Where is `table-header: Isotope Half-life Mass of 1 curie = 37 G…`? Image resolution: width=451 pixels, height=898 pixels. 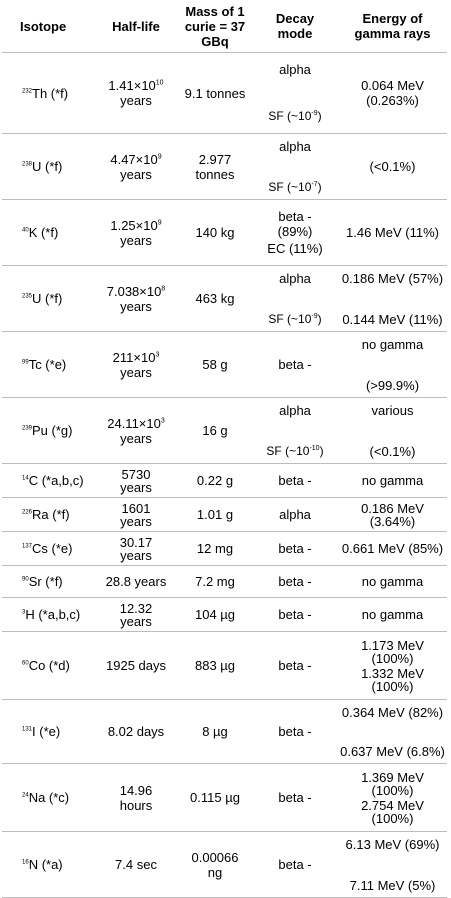
table-header: Isotope Half-life Mass of 1 curie = 37 G… is located at coordinates (224, 26).